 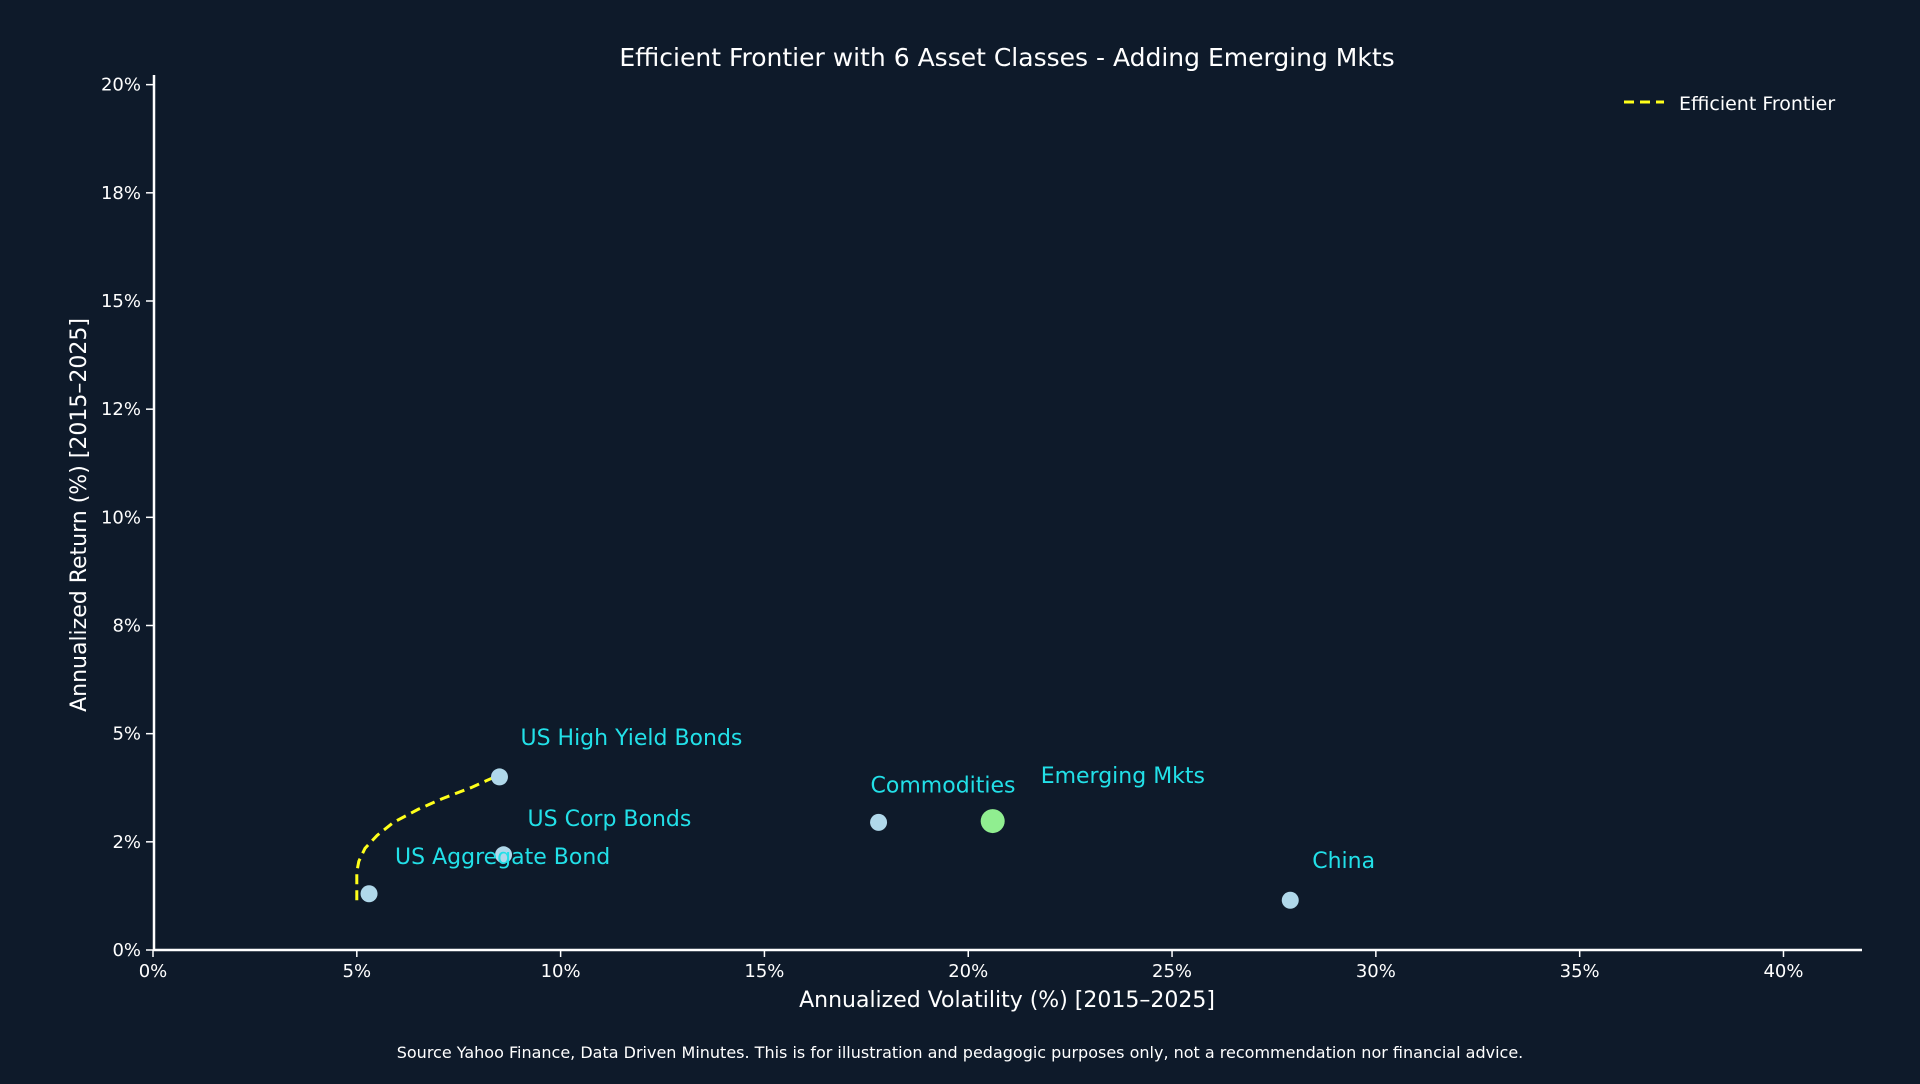 I want to click on asset-point-us-aggregate-bond, so click(x=369, y=894).